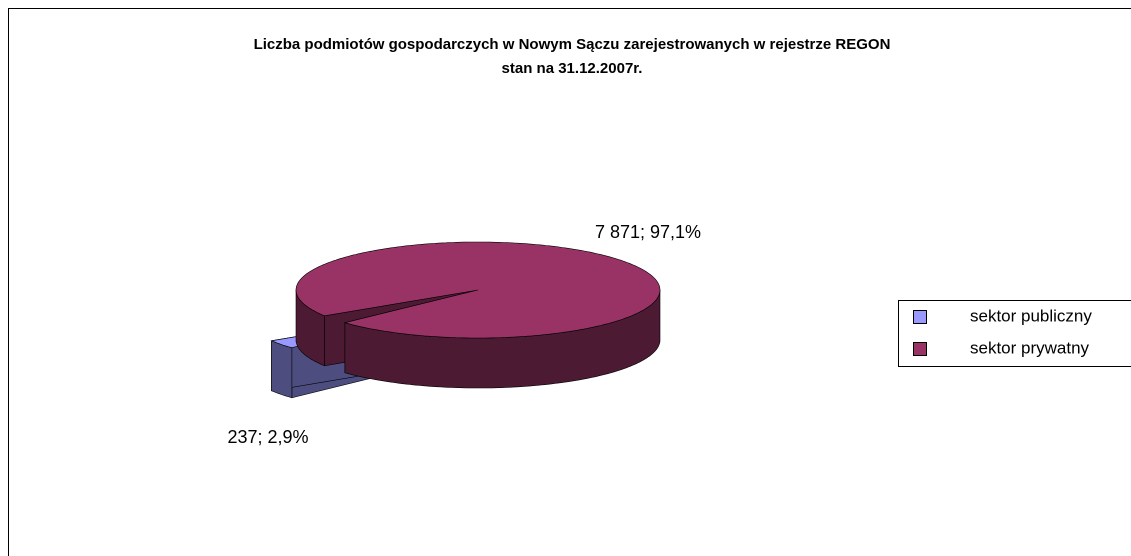 This screenshot has width=1131, height=556. What do you see at coordinates (648, 232) in the screenshot?
I see `data-label: 7 871; 97,1%` at bounding box center [648, 232].